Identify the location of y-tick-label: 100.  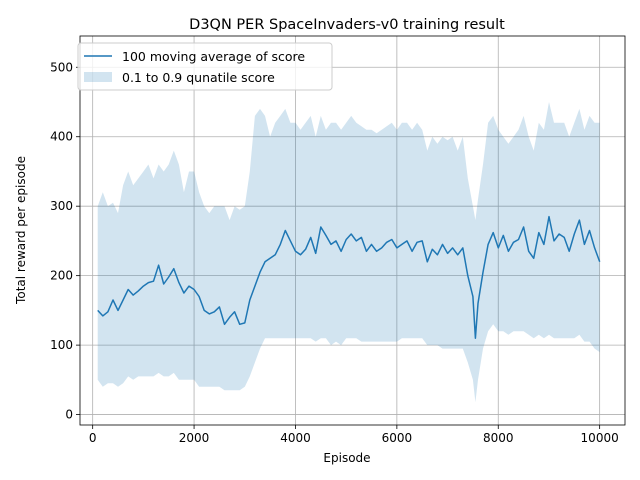
(61, 345).